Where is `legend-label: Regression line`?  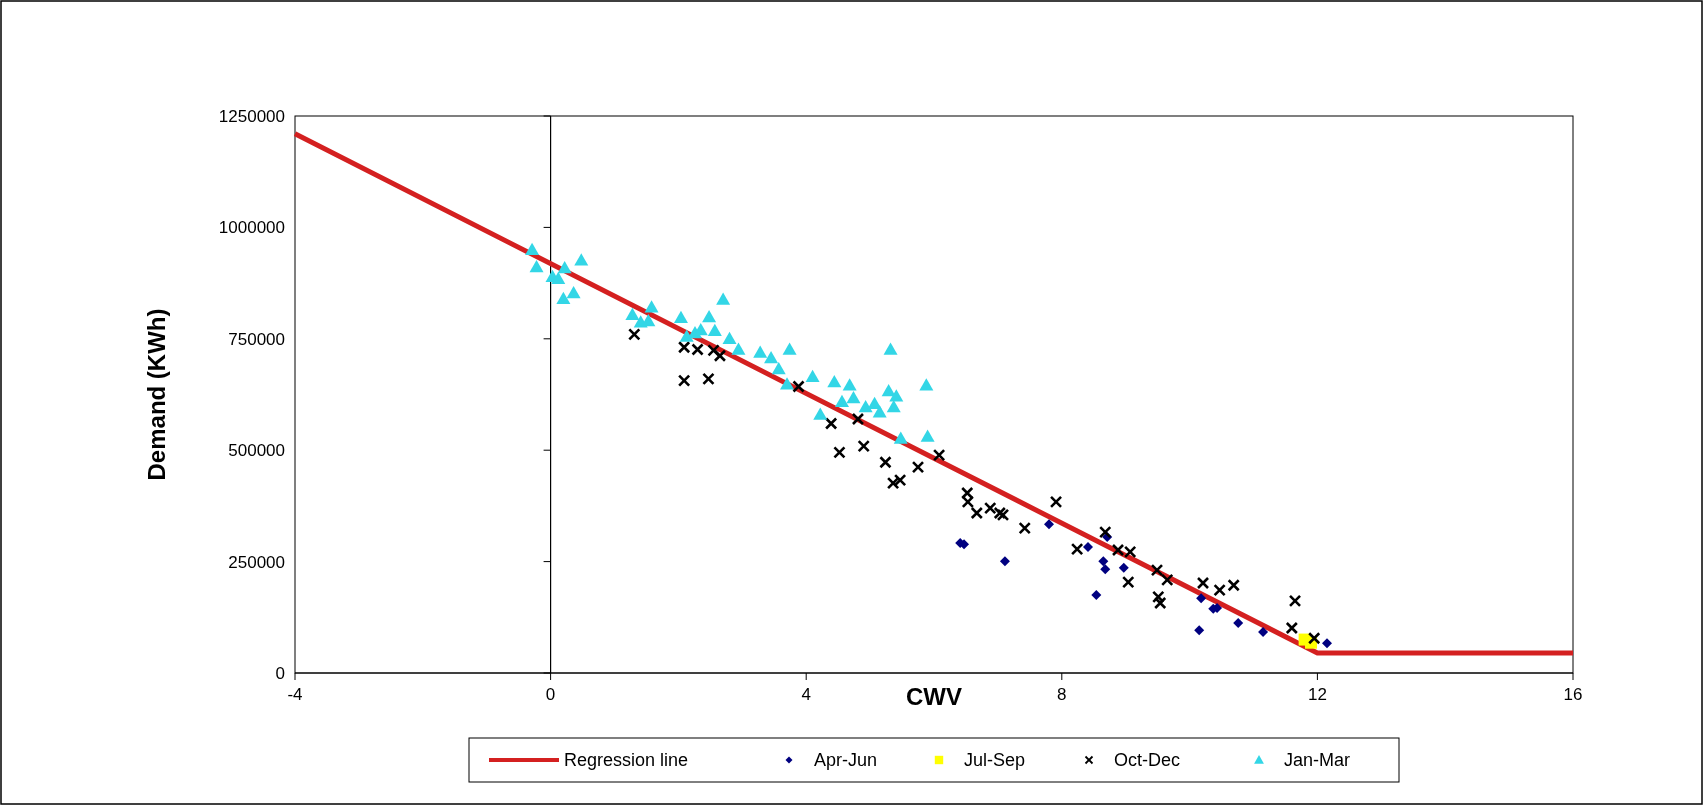
legend-label: Regression line is located at coordinates (626, 760).